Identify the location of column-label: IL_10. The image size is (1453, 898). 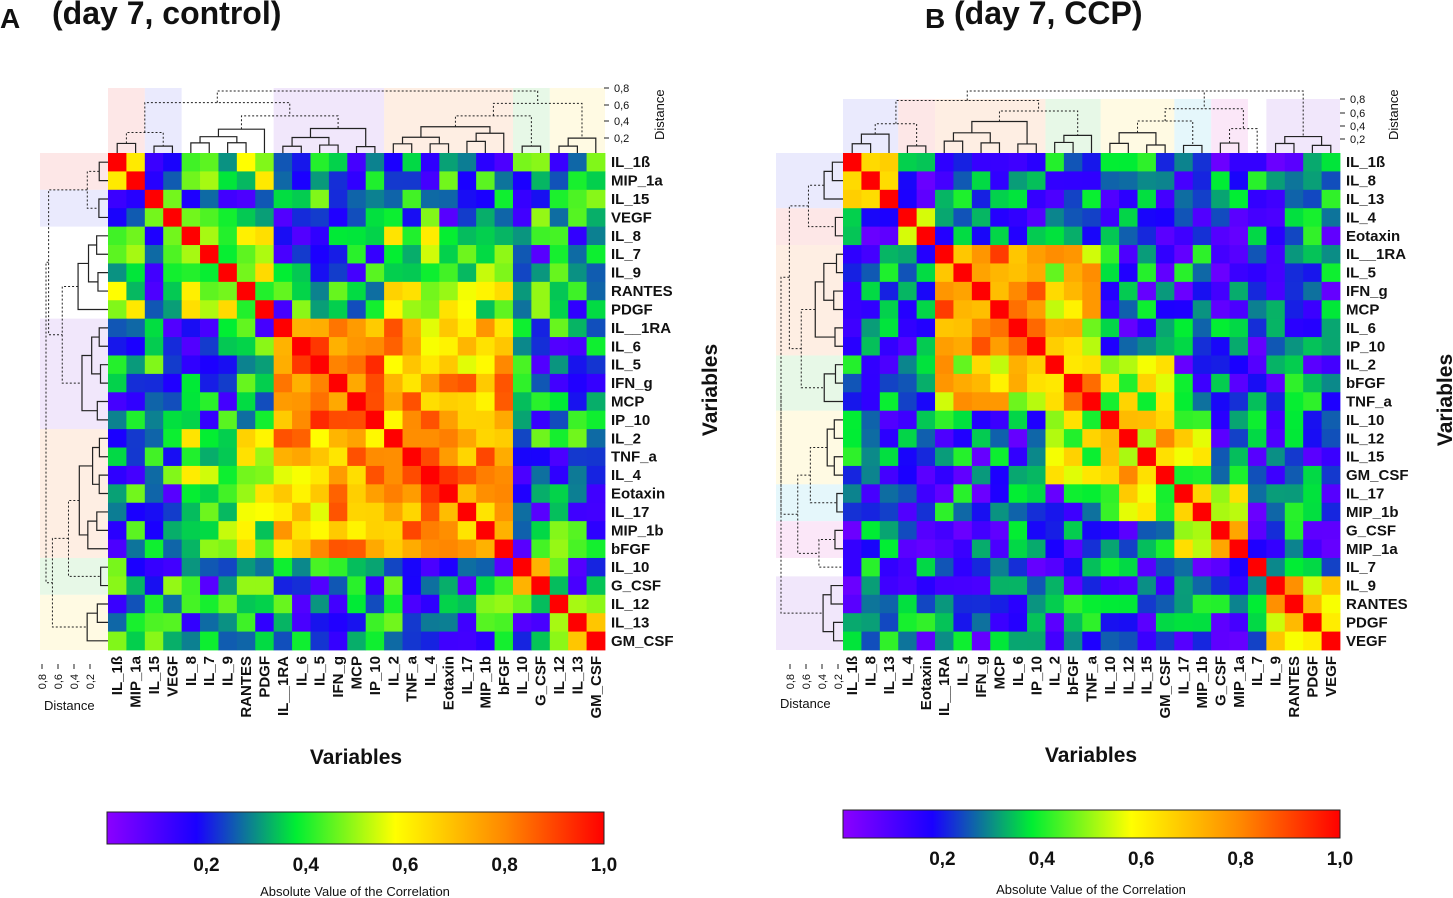
(522, 675).